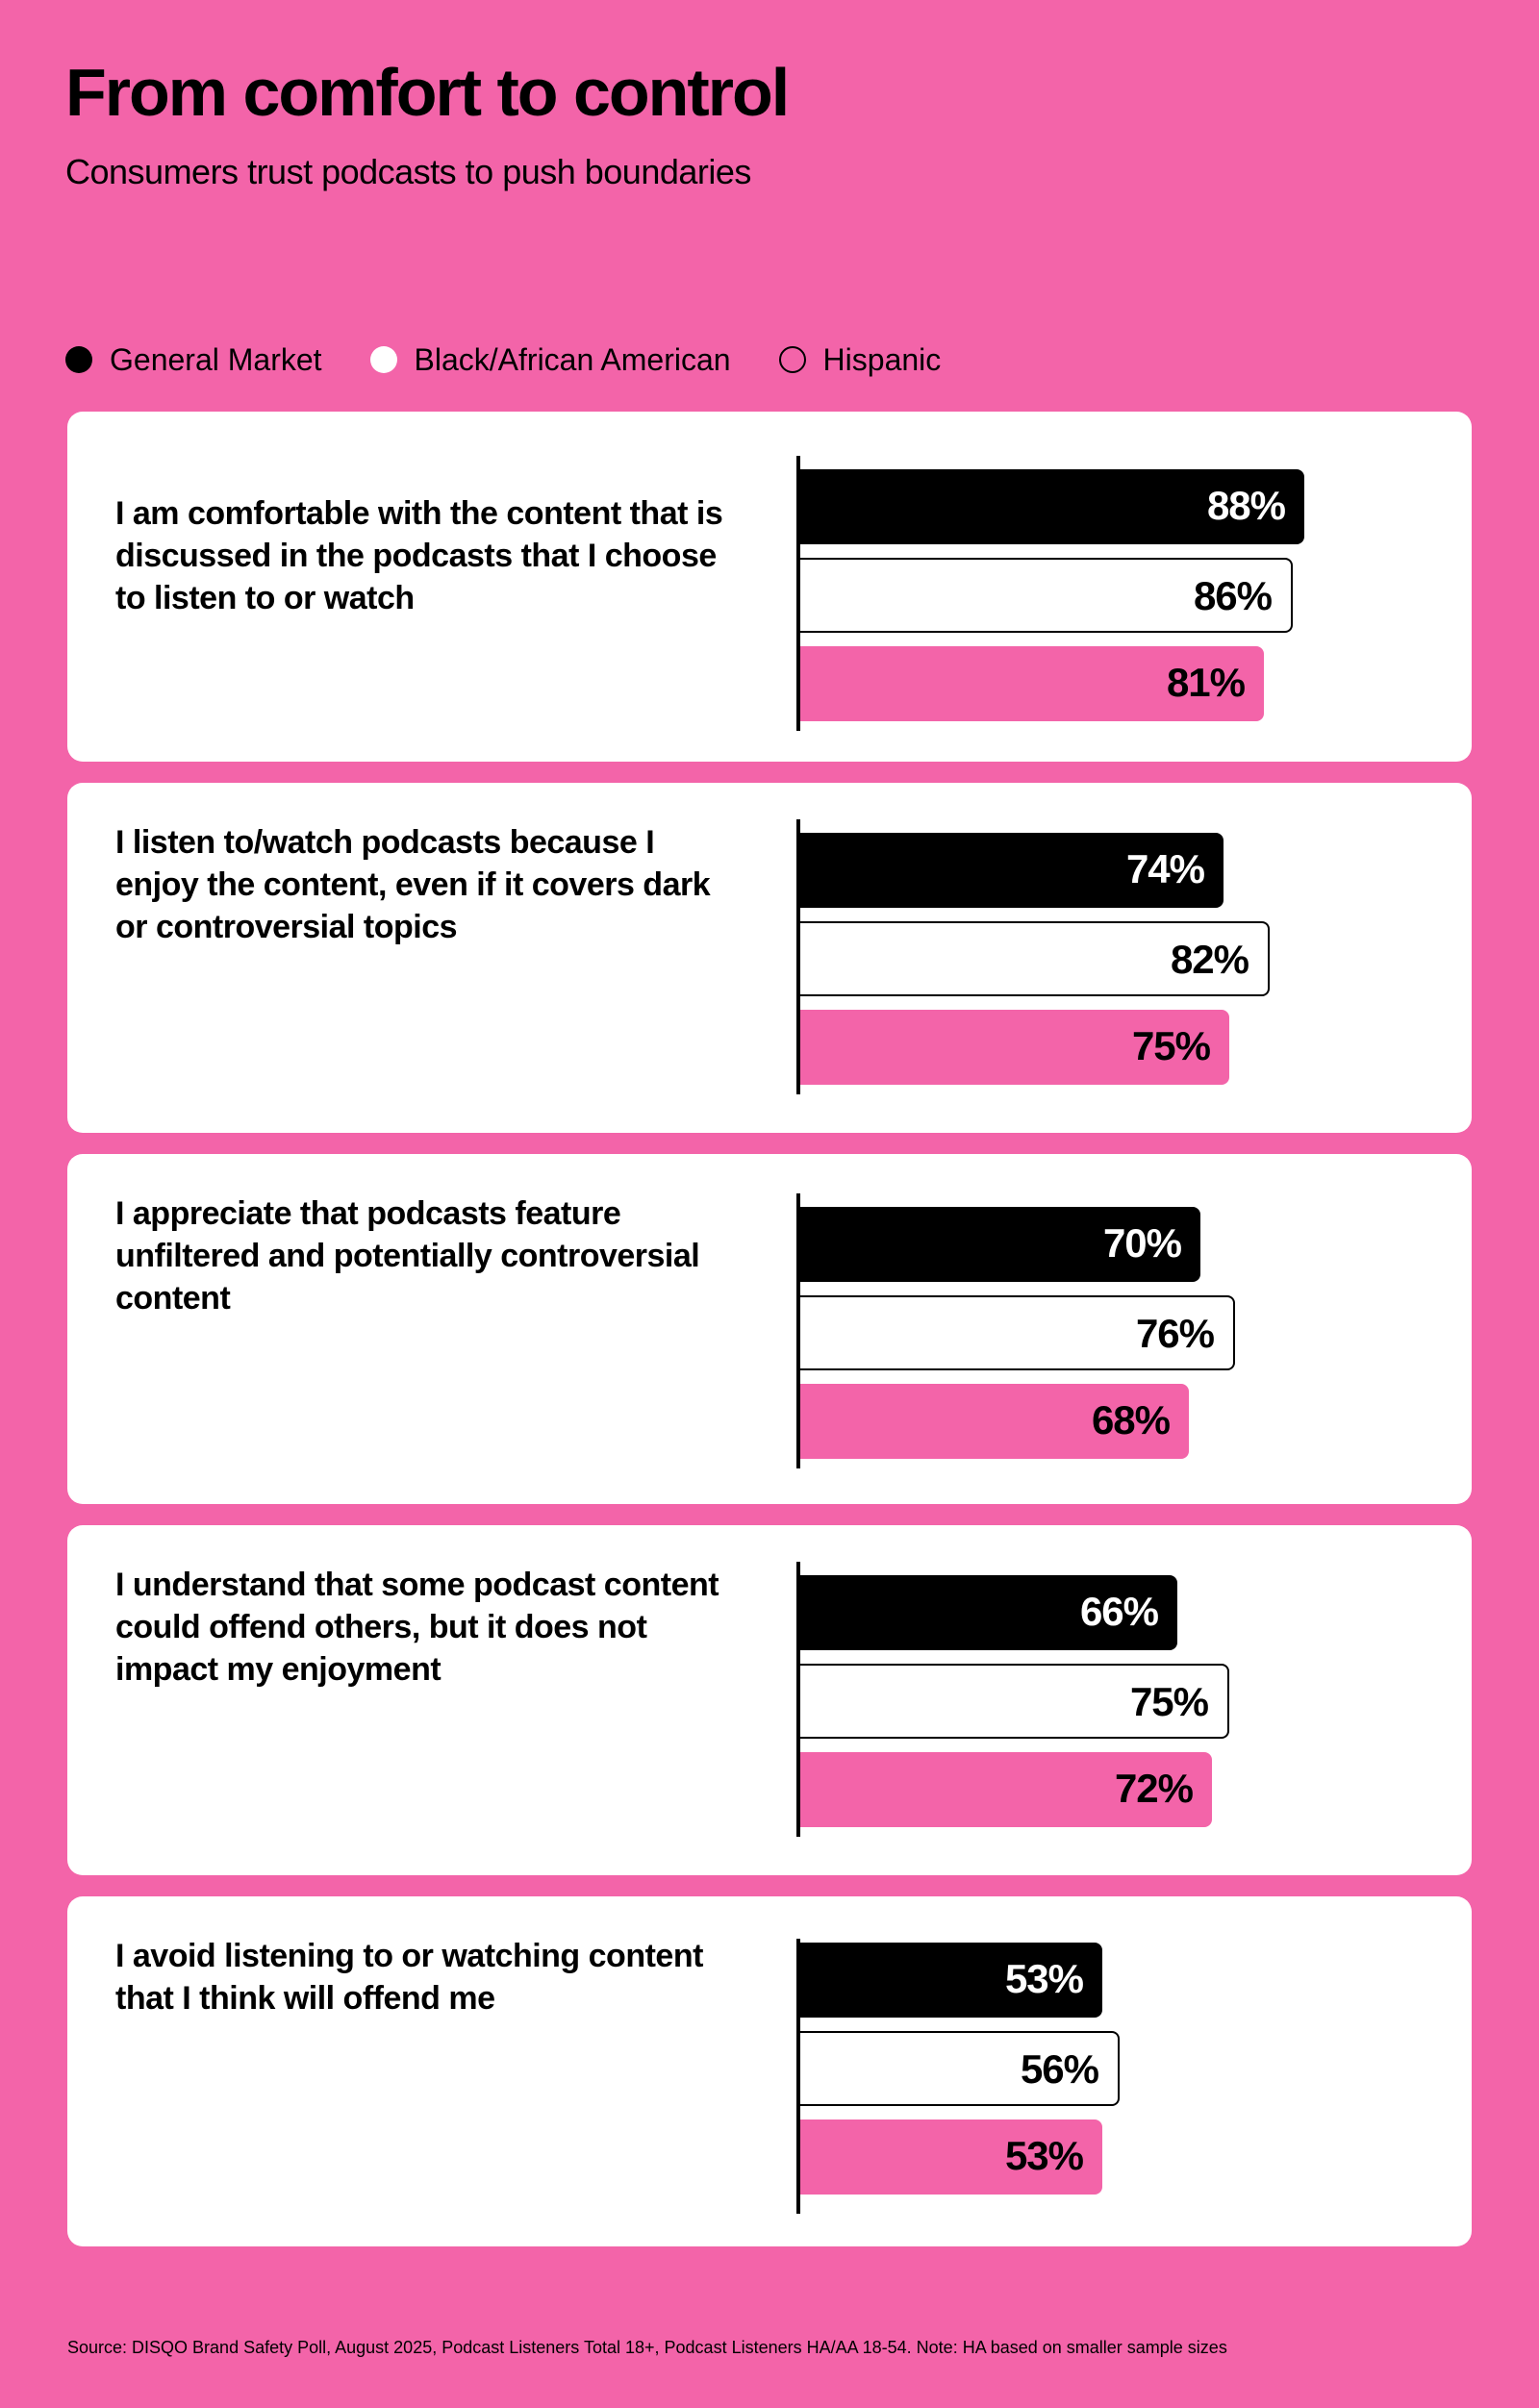 The height and width of the screenshot is (2408, 1539). I want to click on bar-value-label: 68%, so click(1131, 1419).